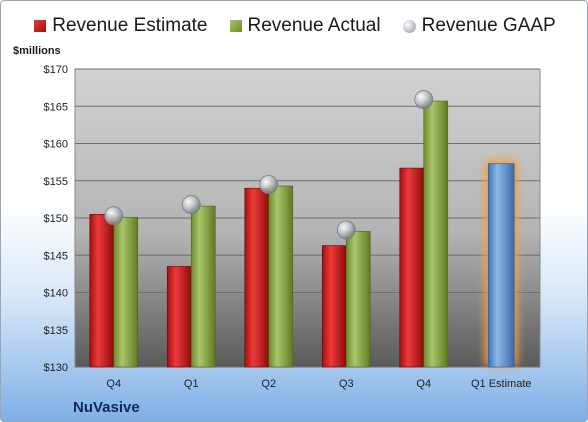 Image resolution: width=588 pixels, height=422 pixels. I want to click on y-tick-label: $135, so click(56, 331).